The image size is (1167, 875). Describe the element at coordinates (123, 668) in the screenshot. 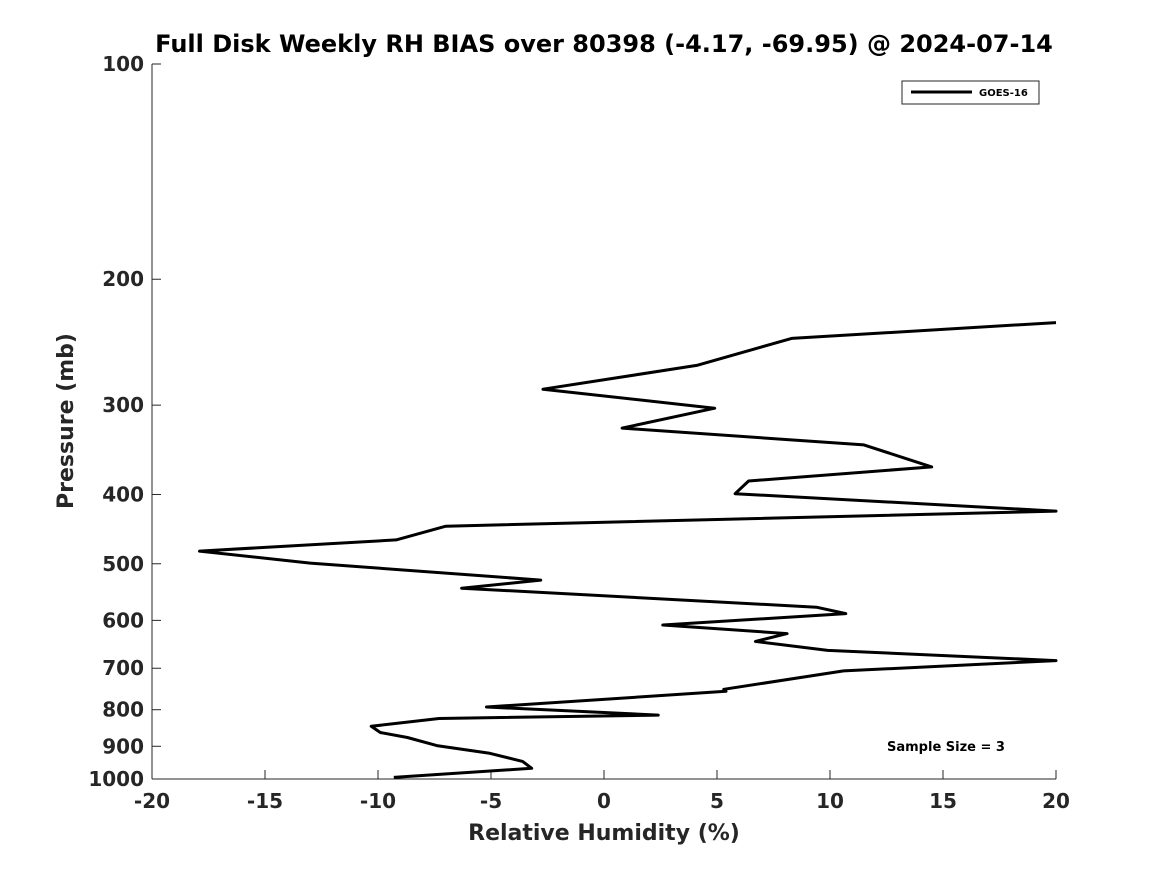

I see `y-tick-label: 700` at that location.